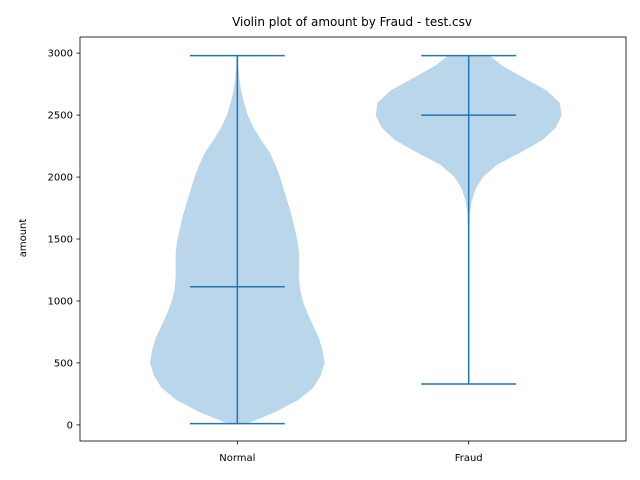 The image size is (640, 480). What do you see at coordinates (469, 458) in the screenshot?
I see `x-tick-label-fraud: Fraud` at bounding box center [469, 458].